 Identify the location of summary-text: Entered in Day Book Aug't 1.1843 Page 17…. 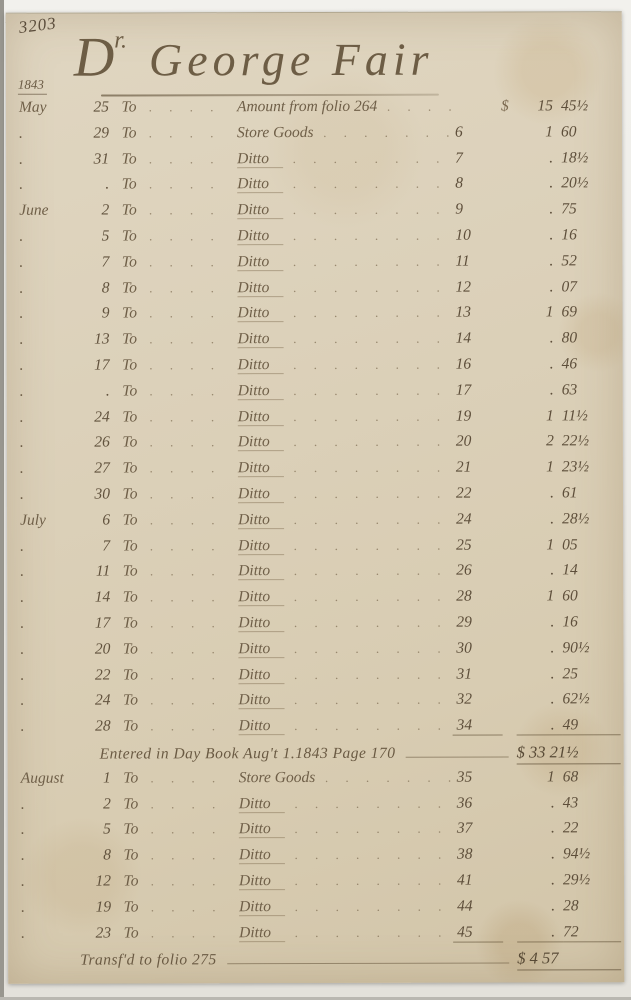
(247, 753).